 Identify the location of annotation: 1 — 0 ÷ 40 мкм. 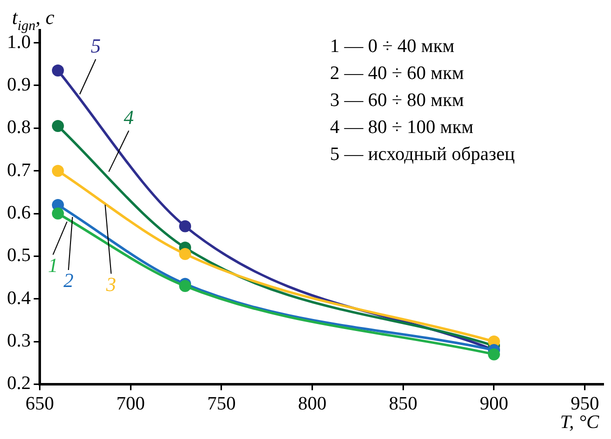
(392, 46).